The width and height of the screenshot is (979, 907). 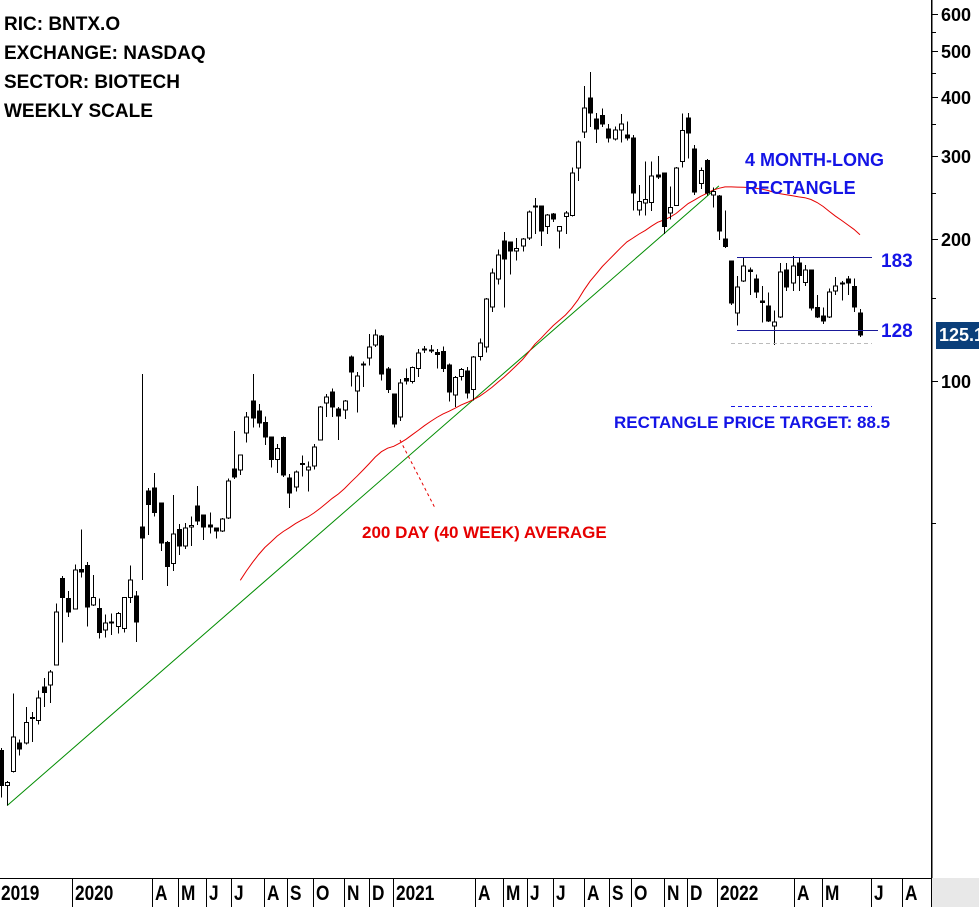 What do you see at coordinates (415, 893) in the screenshot?
I see `x-tick-label: 2021` at bounding box center [415, 893].